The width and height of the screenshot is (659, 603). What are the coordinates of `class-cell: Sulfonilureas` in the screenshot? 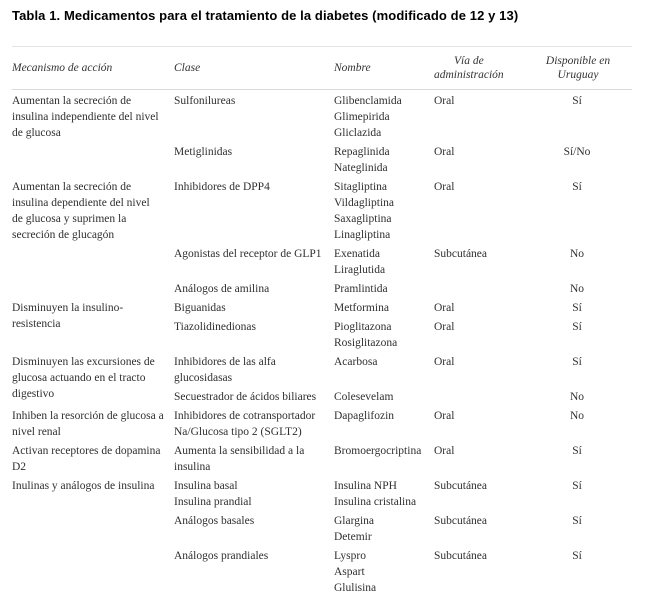 It's located at (205, 101).